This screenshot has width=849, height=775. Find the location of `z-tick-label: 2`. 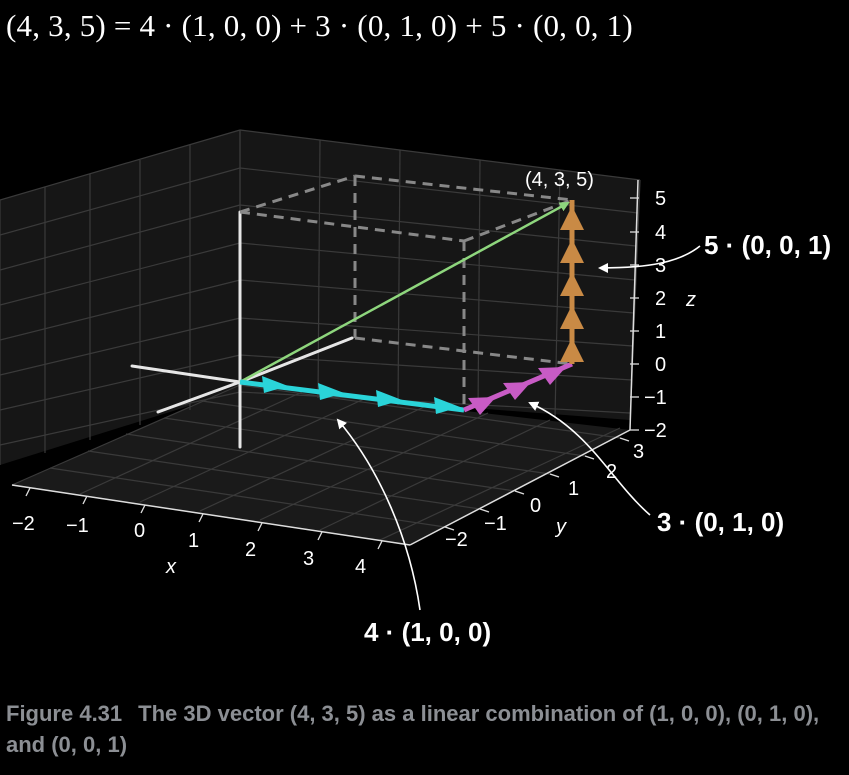

z-tick-label: 2 is located at coordinates (660, 299).